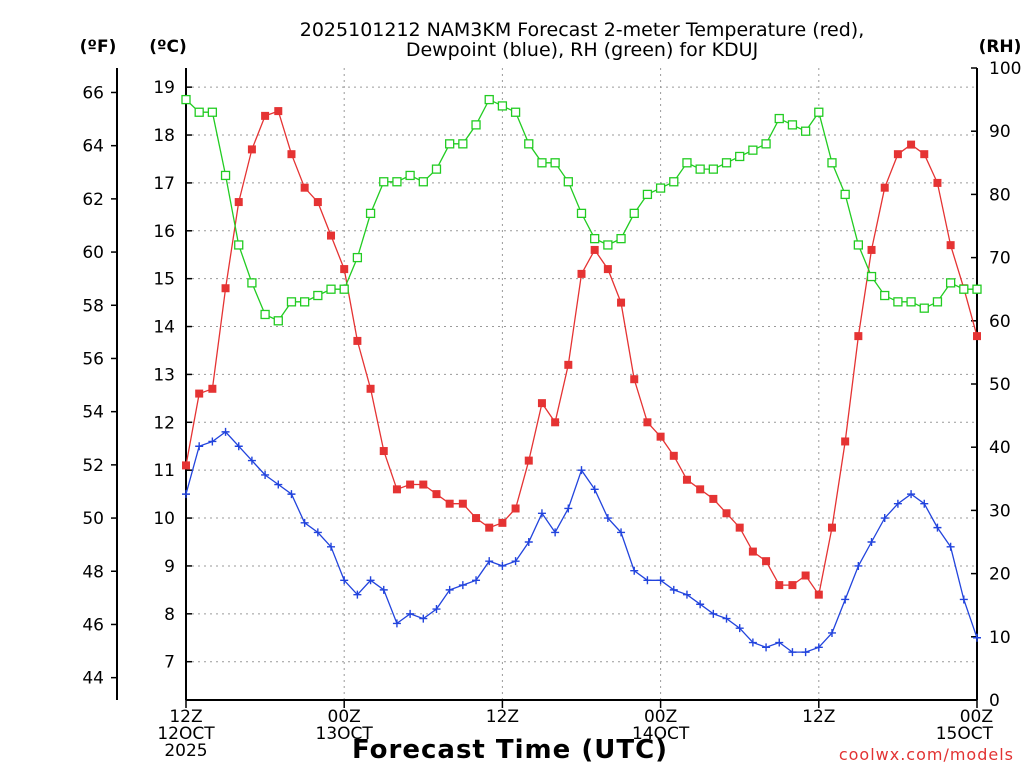 The height and width of the screenshot is (768, 1024). Describe the element at coordinates (1000, 638) in the screenshot. I see `rh-tick-label: 10` at that location.